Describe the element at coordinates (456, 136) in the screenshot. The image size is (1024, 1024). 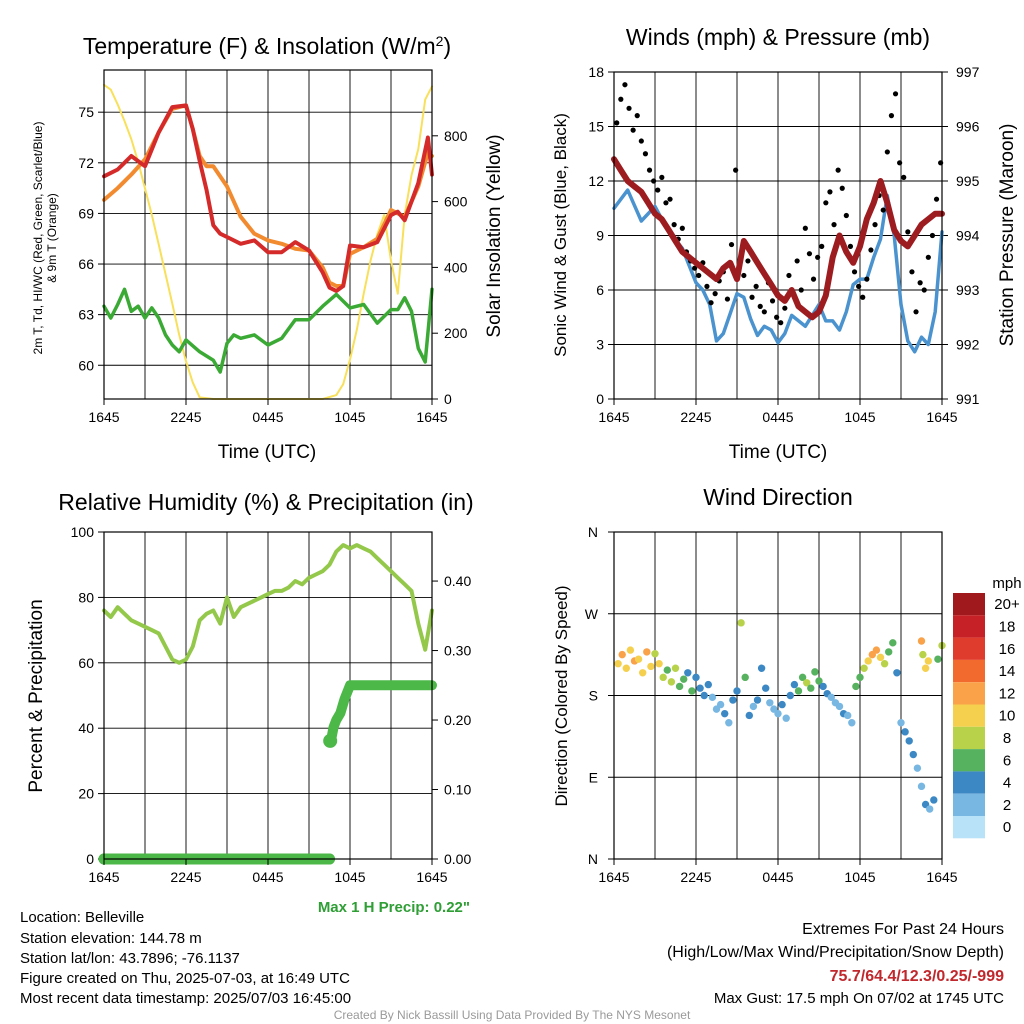
I see `insolation-ytick-label: 800` at that location.